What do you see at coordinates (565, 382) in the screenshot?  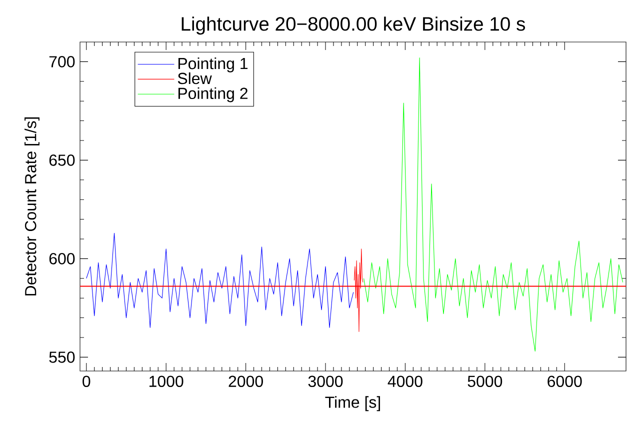 I see `x-tick-label: 6000` at bounding box center [565, 382].